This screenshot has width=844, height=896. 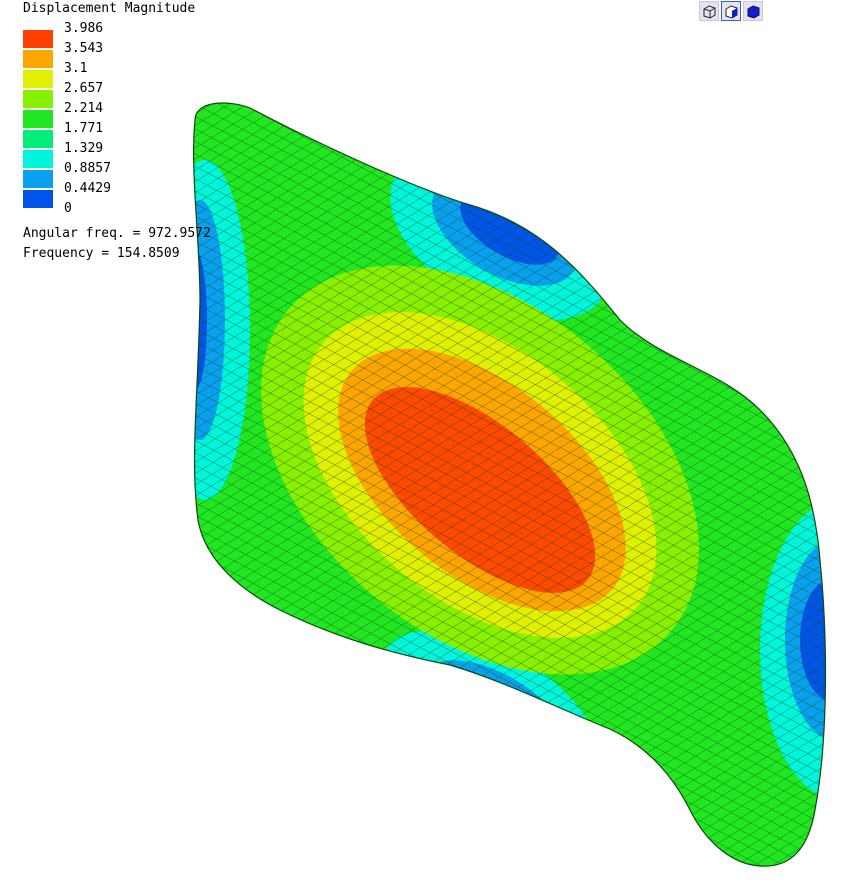 What do you see at coordinates (68, 208) in the screenshot?
I see `legend-label: 0` at bounding box center [68, 208].